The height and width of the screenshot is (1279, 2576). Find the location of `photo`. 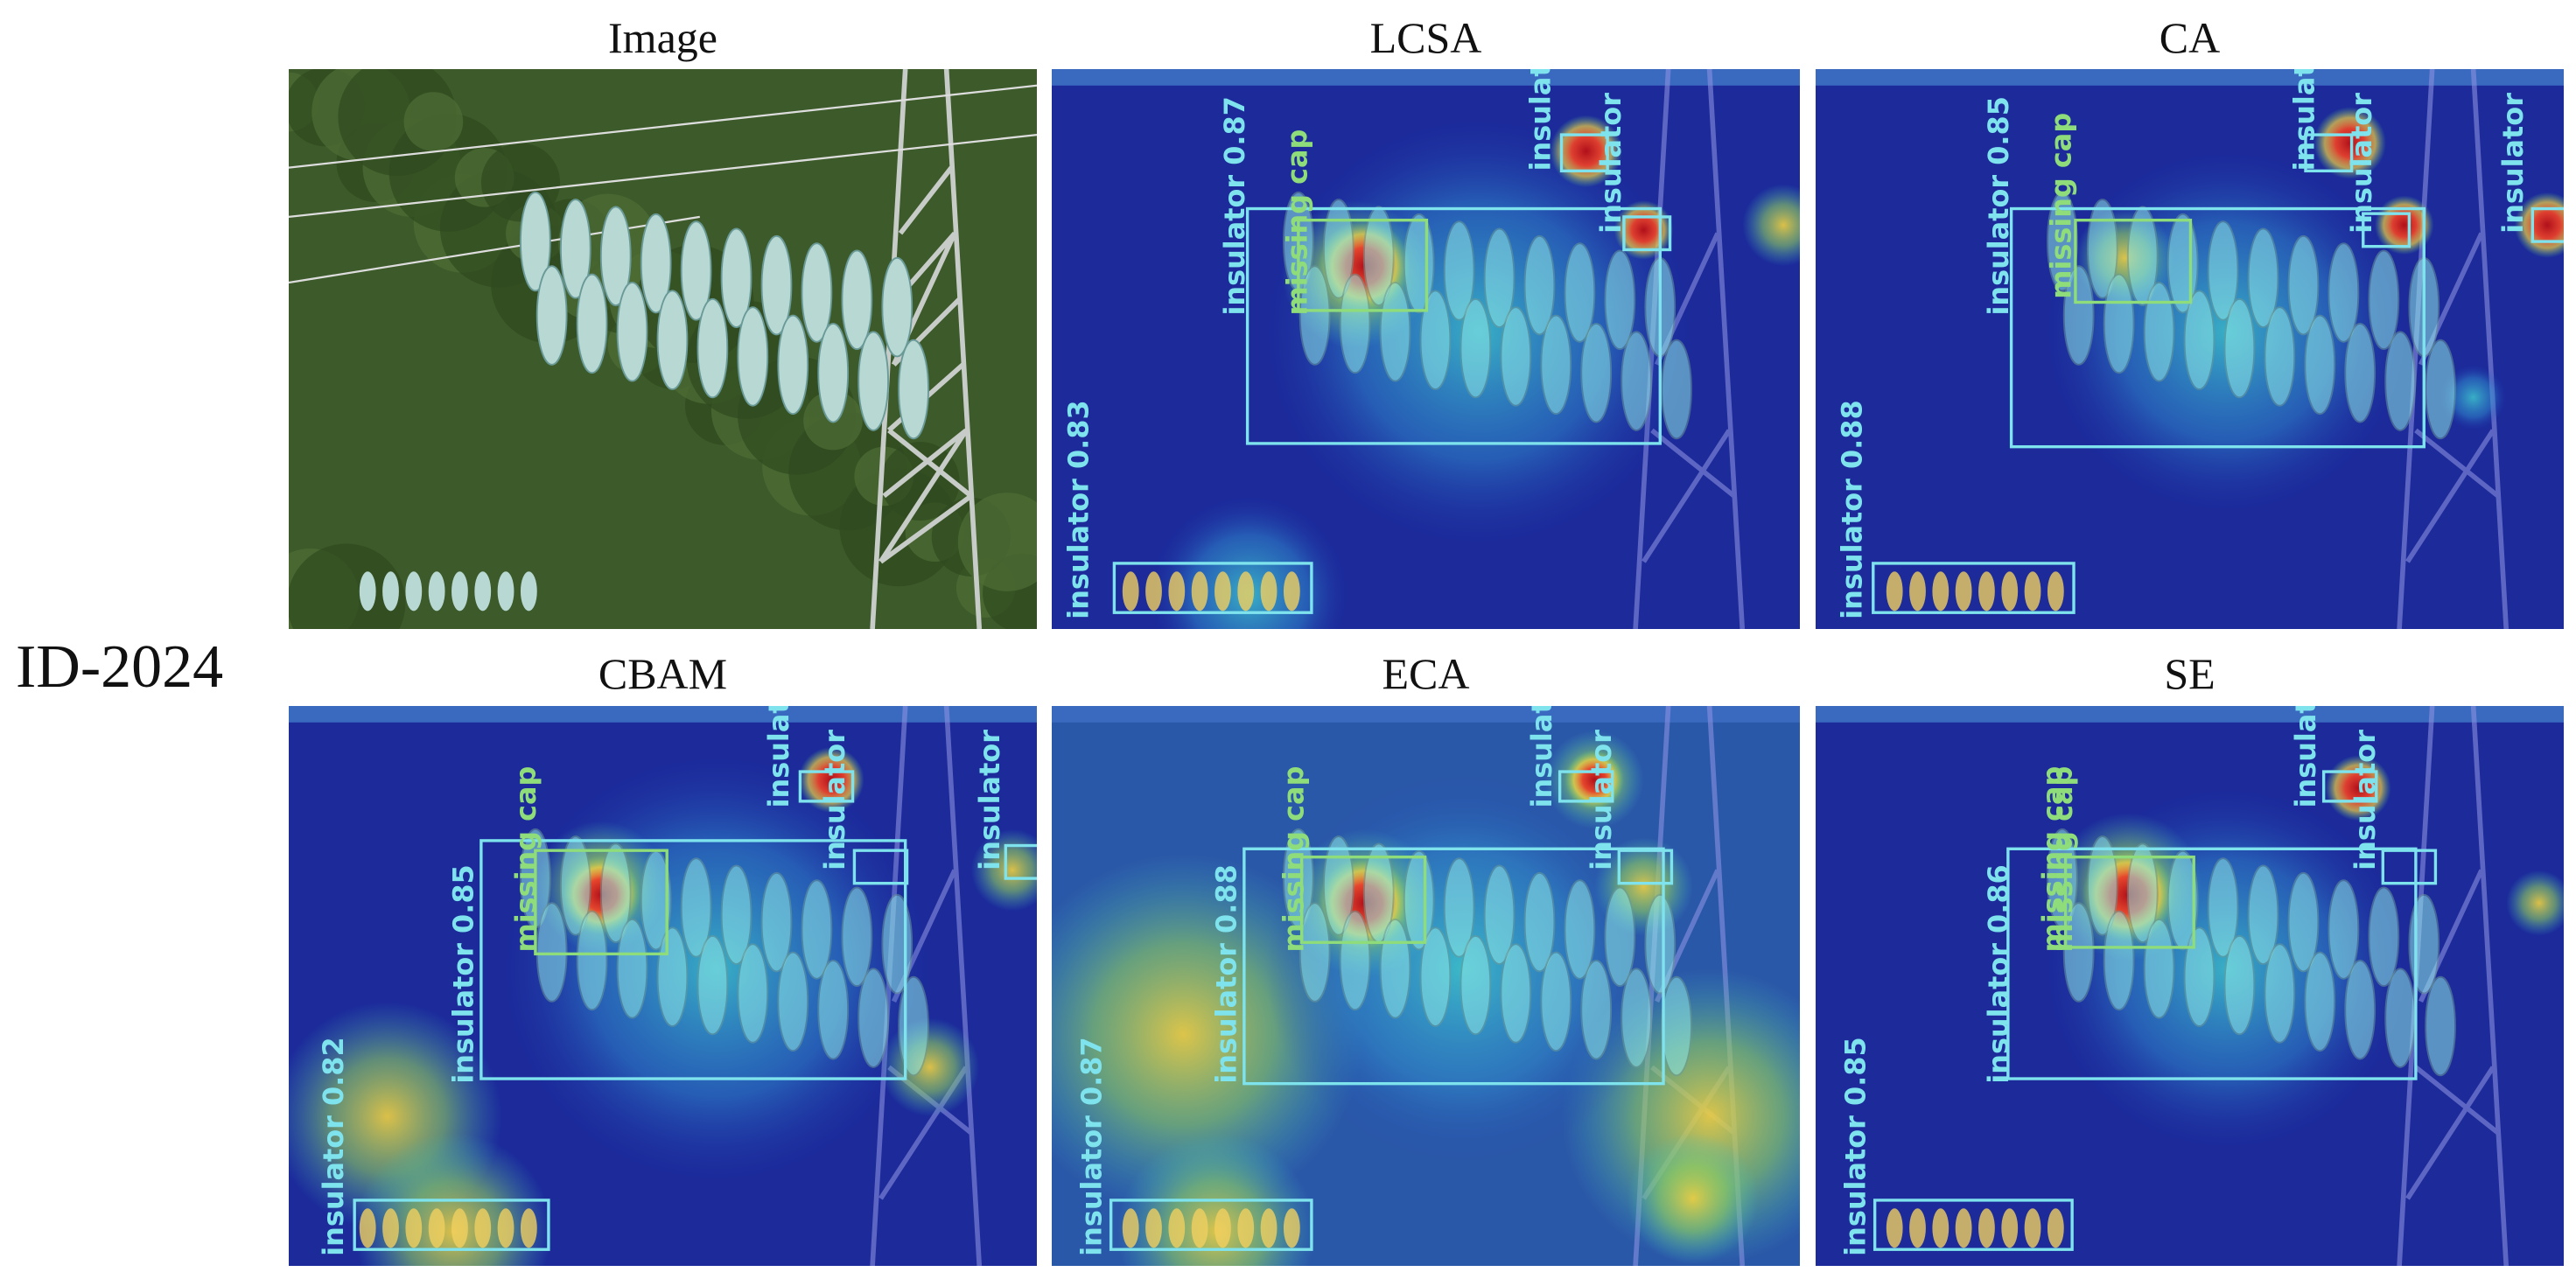

photo is located at coordinates (663, 349).